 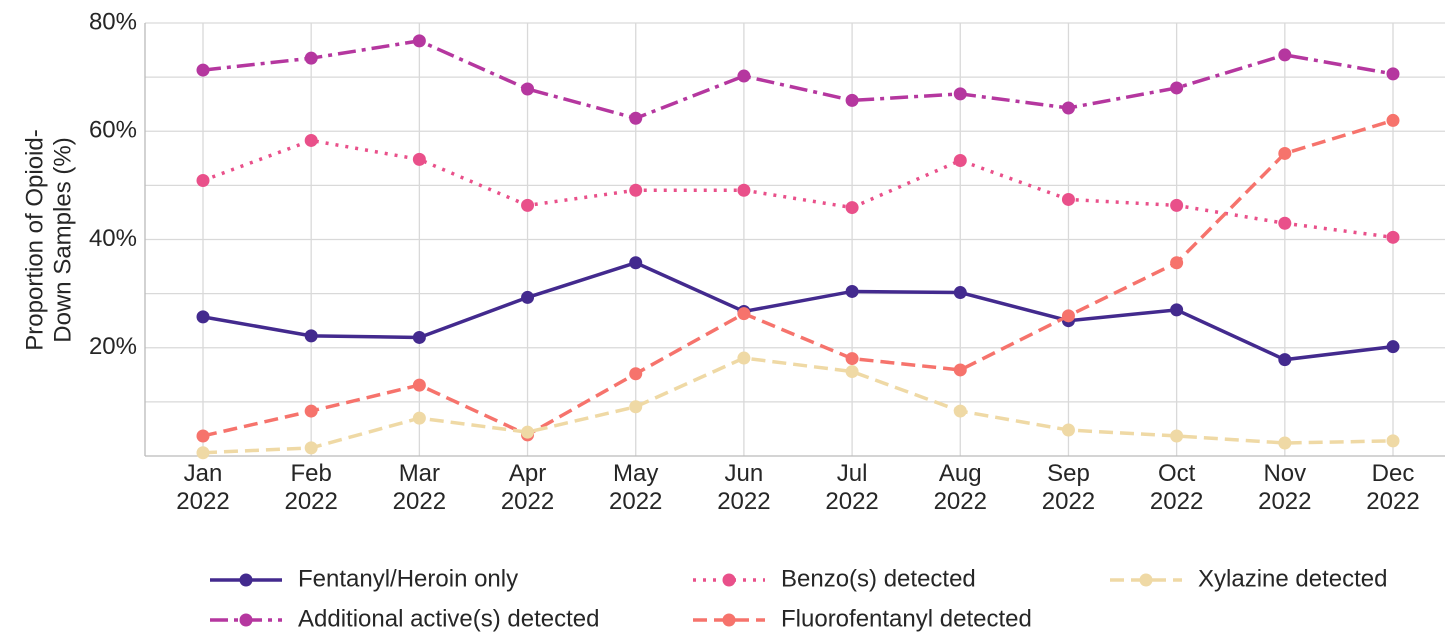 I want to click on x-tick-label: Jan 2022, so click(x=203, y=487).